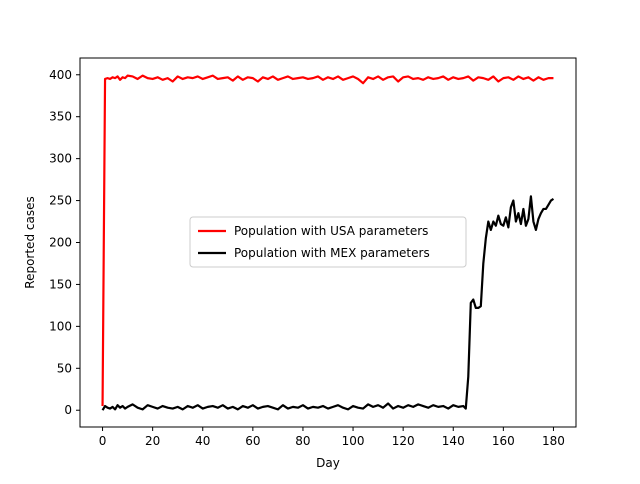  What do you see at coordinates (403, 441) in the screenshot?
I see `x-tick-label: 120` at bounding box center [403, 441].